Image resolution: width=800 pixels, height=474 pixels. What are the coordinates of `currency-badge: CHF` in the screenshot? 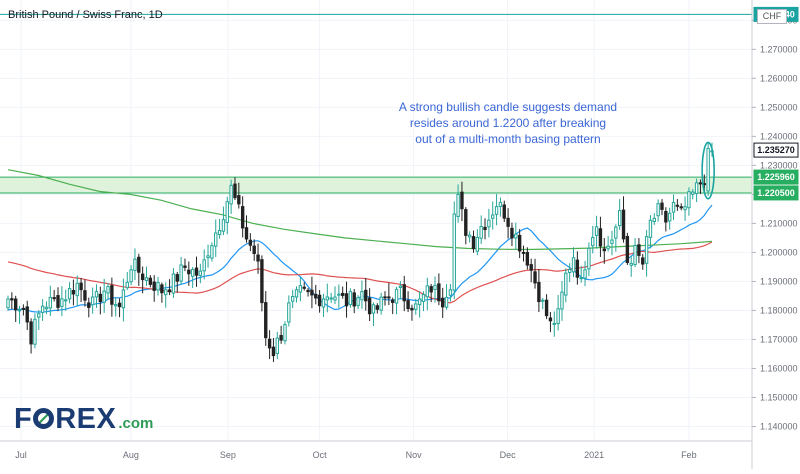 It's located at (772, 16).